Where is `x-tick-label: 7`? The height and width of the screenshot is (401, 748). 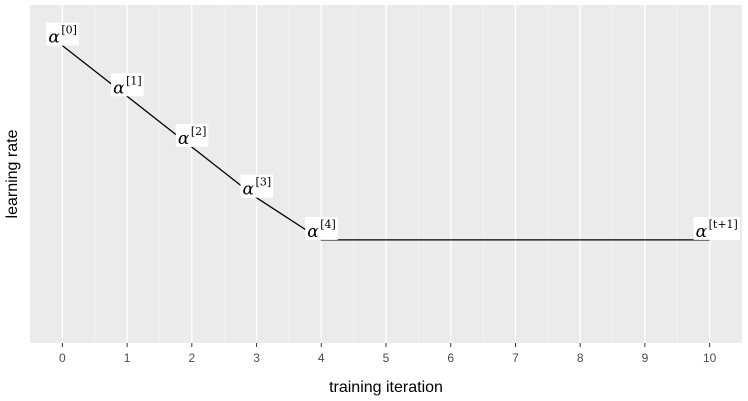 x-tick-label: 7 is located at coordinates (515, 358).